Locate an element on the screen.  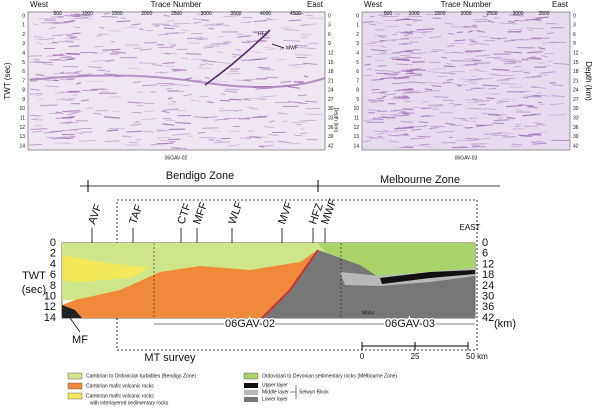
caption: 06GAV-03 is located at coordinates (466, 158).